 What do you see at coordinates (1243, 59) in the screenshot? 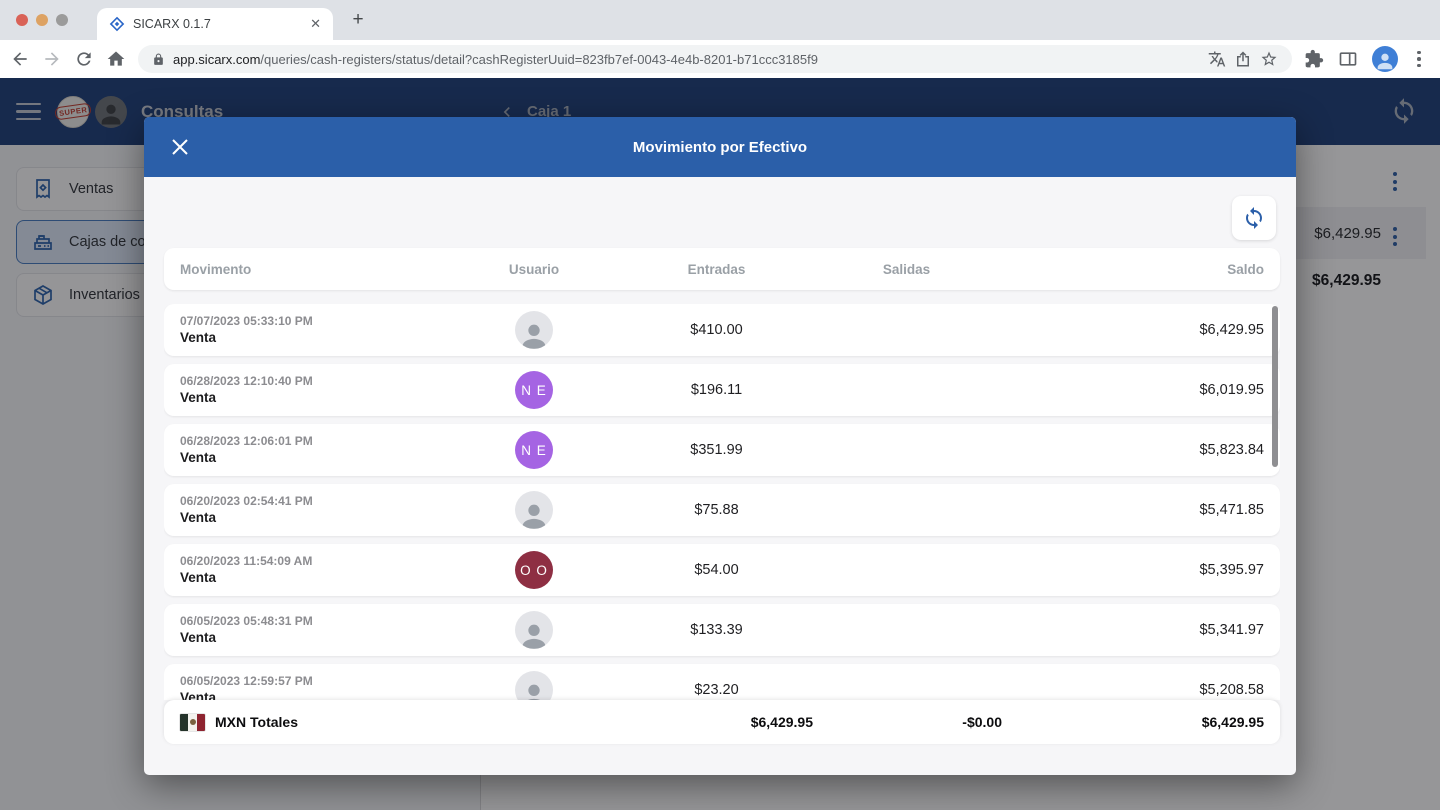
I see `share-icon` at bounding box center [1243, 59].